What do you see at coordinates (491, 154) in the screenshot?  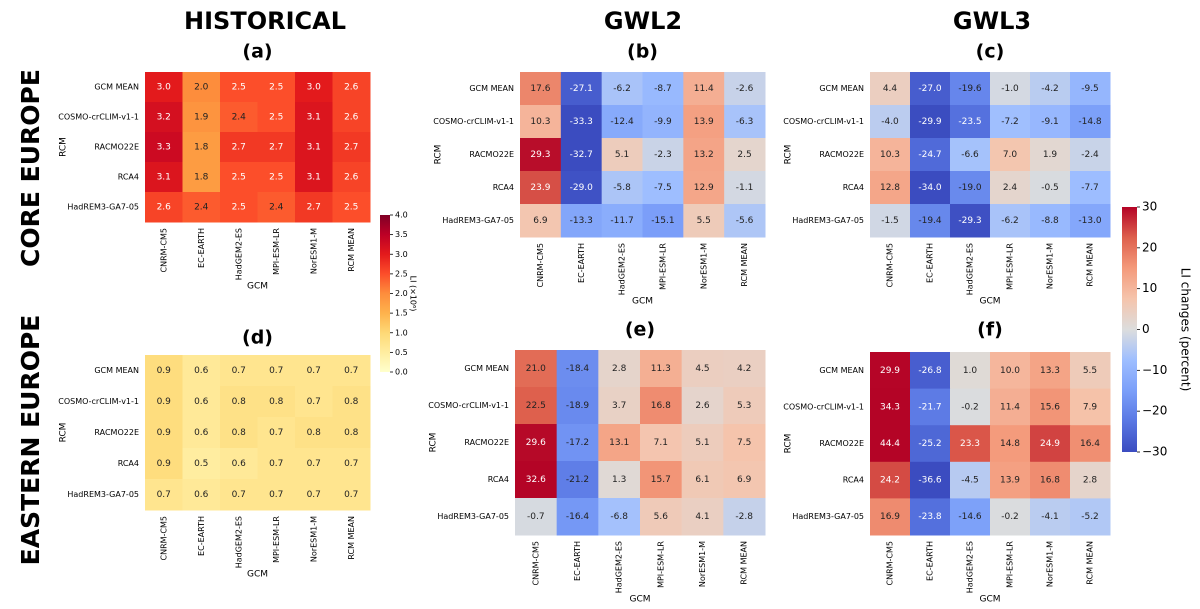 I see `y-tick-label: RACMO22E` at bounding box center [491, 154].